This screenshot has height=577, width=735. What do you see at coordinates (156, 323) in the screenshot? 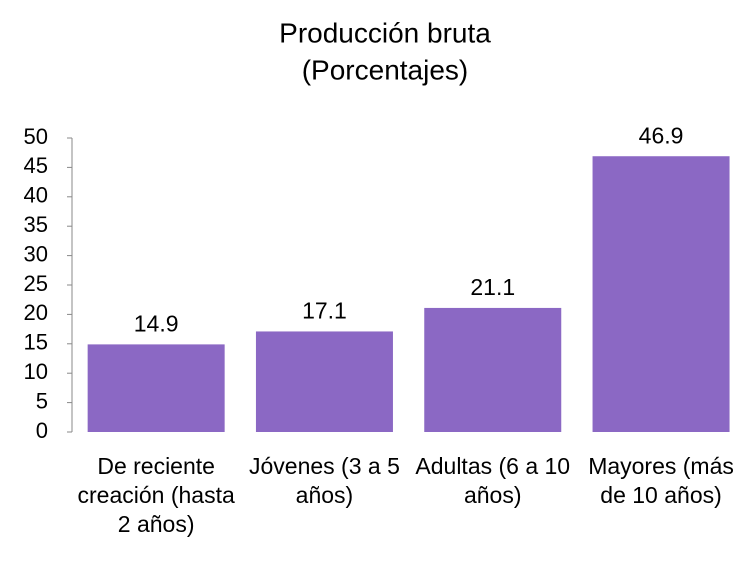
I see `value-label: 14.9` at bounding box center [156, 323].